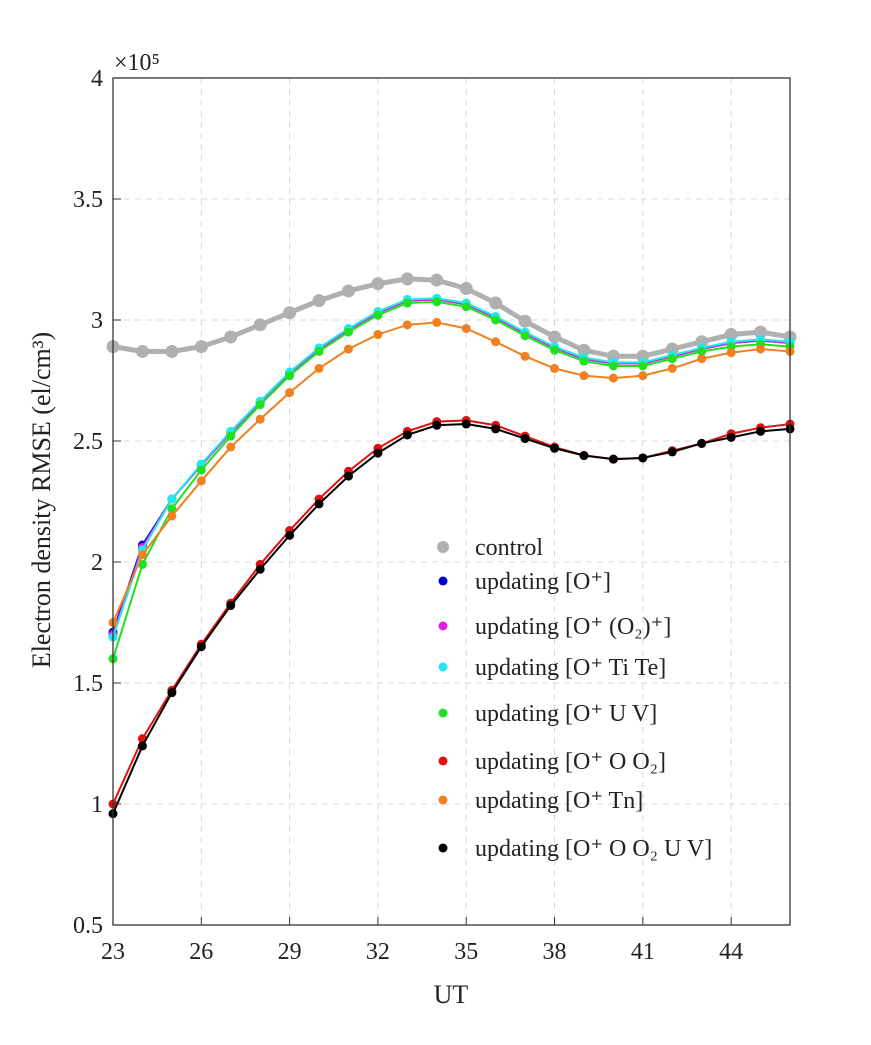 The image size is (871, 1045). What do you see at coordinates (731, 952) in the screenshot?
I see `x-tick-label: 44` at bounding box center [731, 952].